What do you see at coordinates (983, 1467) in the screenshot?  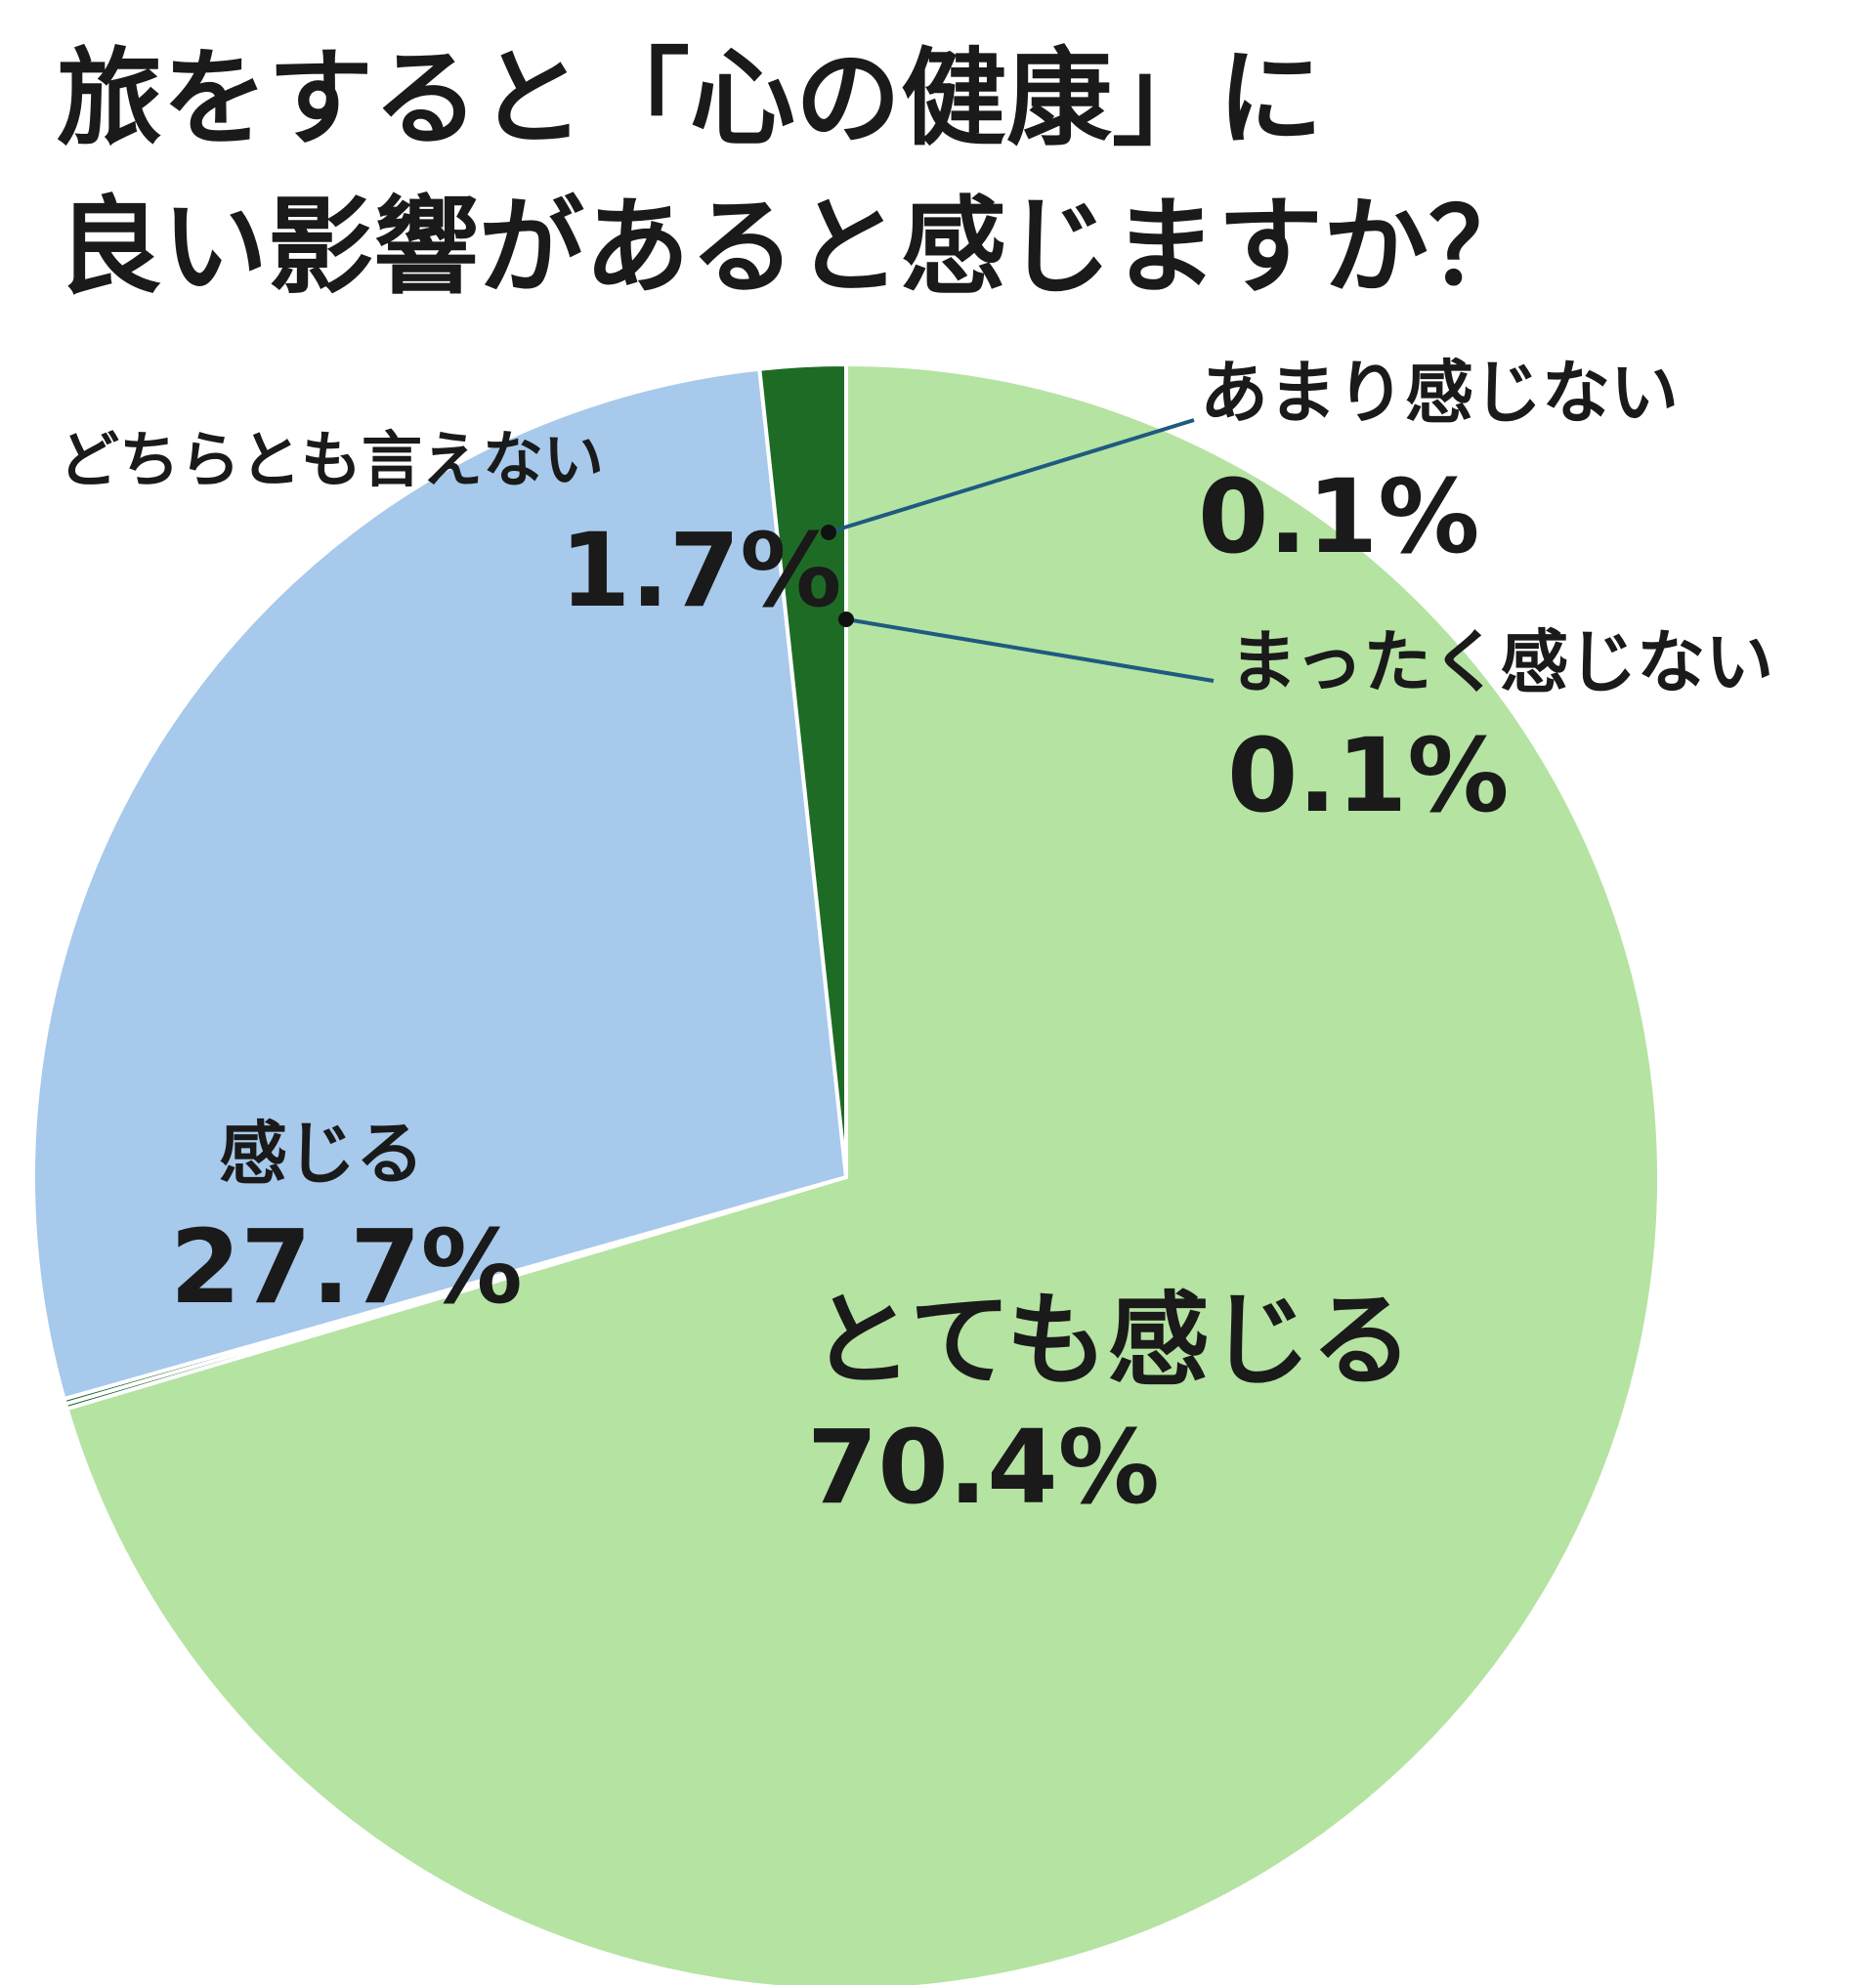 I see `value-totemo-kanjiru: 70.4%` at bounding box center [983, 1467].